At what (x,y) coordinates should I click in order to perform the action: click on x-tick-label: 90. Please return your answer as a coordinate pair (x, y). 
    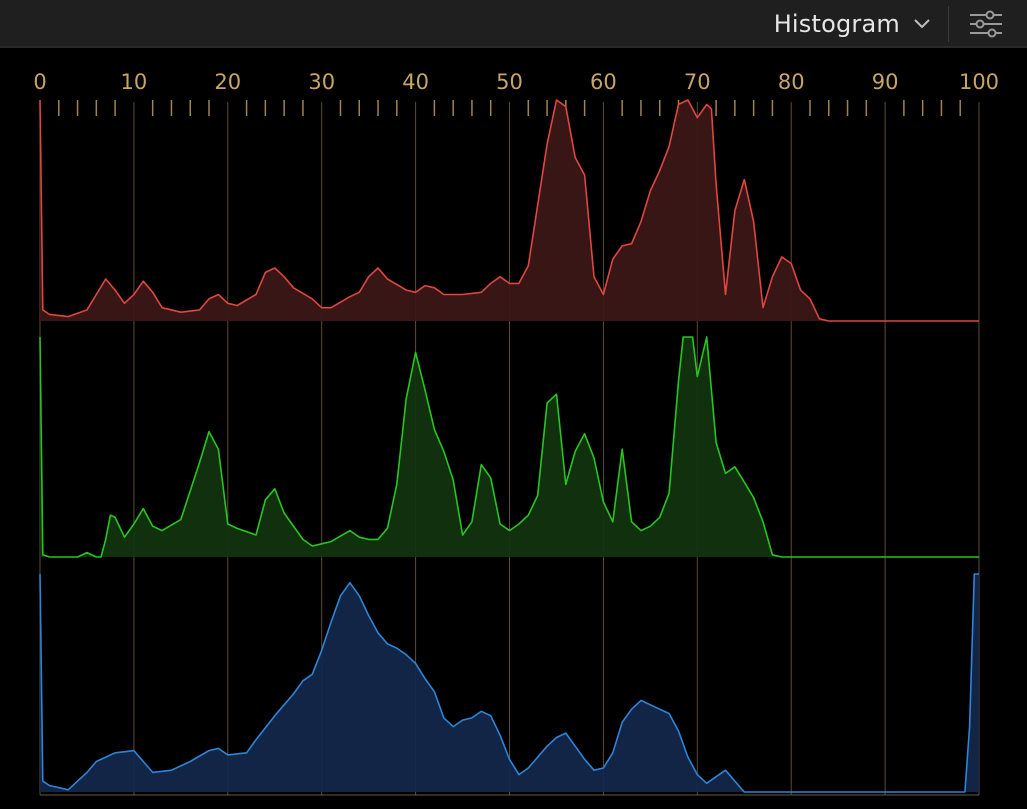
    Looking at the image, I should click on (885, 82).